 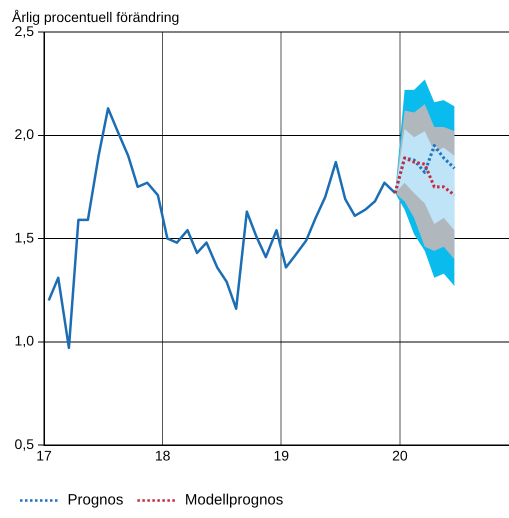 I want to click on x-tick-label: 19, so click(x=281, y=455).